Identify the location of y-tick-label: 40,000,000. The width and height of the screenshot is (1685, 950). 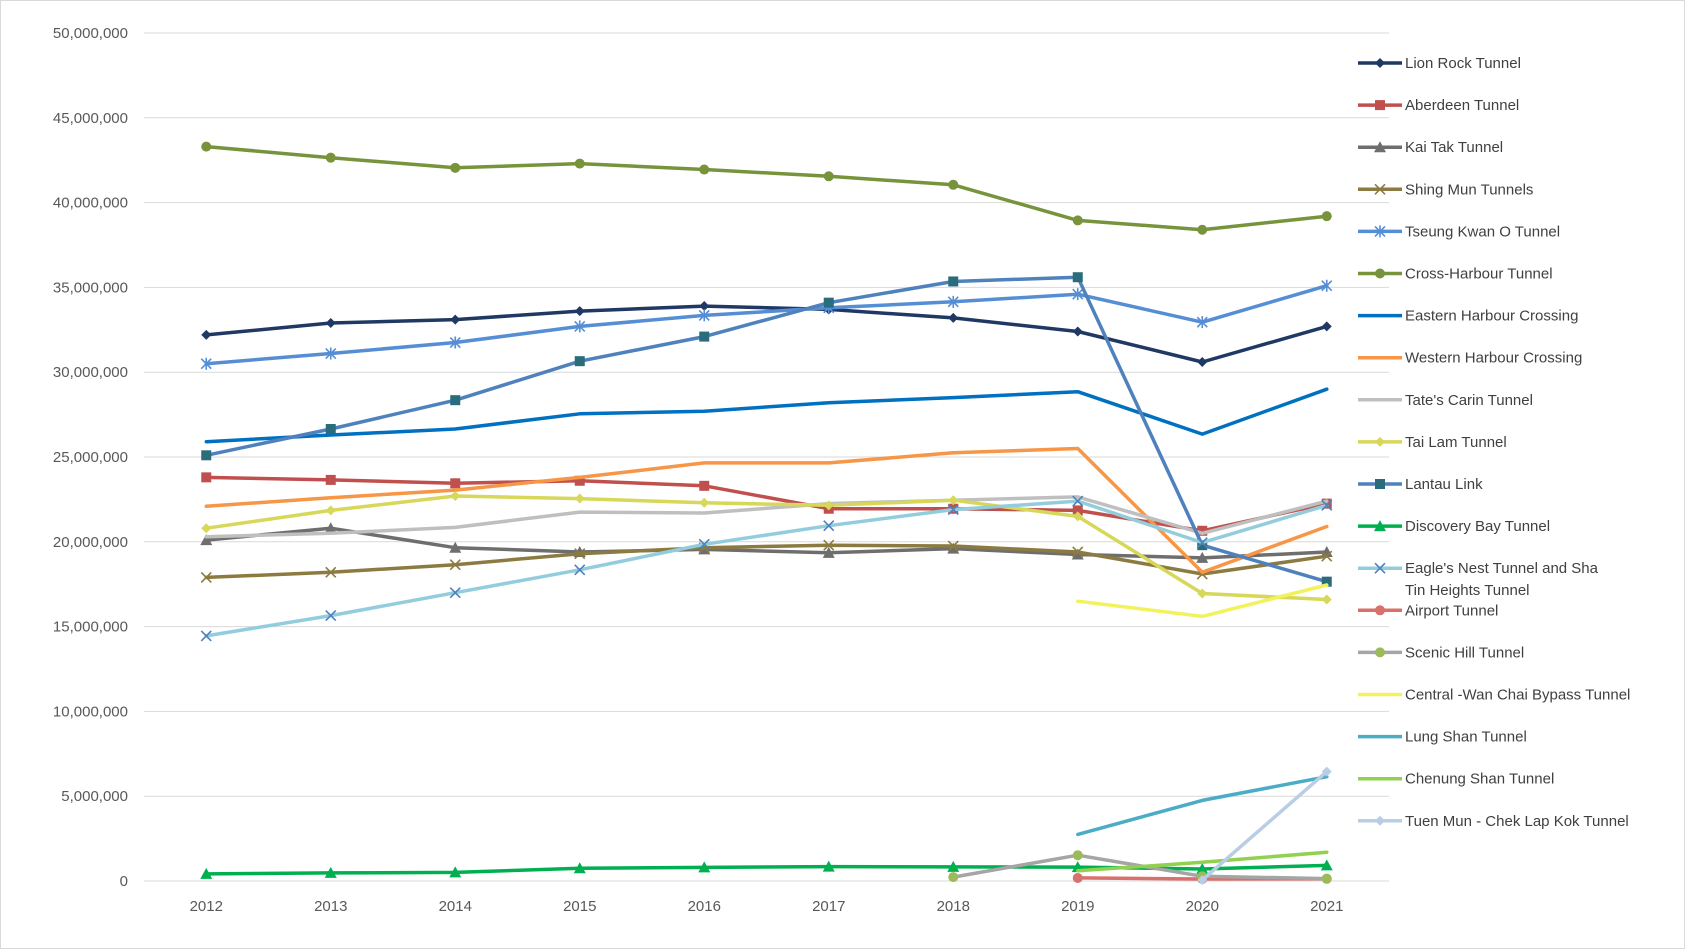
(90, 203).